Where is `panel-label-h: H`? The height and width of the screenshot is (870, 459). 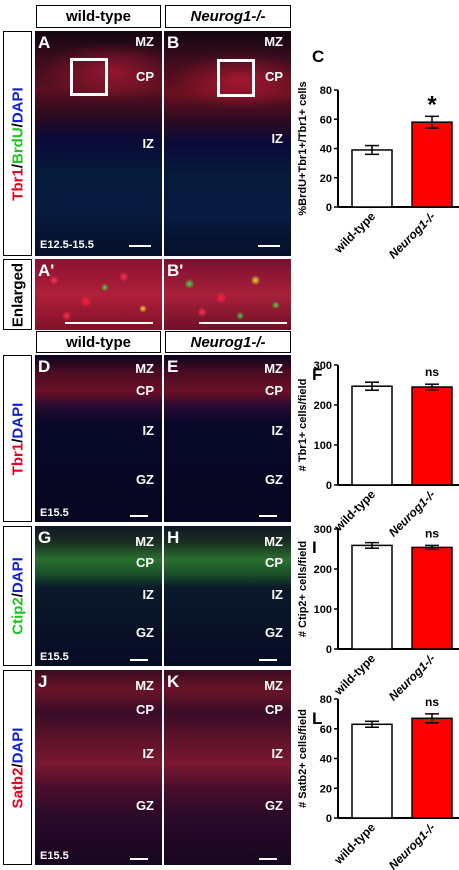
panel-label-h: H is located at coordinates (173, 537).